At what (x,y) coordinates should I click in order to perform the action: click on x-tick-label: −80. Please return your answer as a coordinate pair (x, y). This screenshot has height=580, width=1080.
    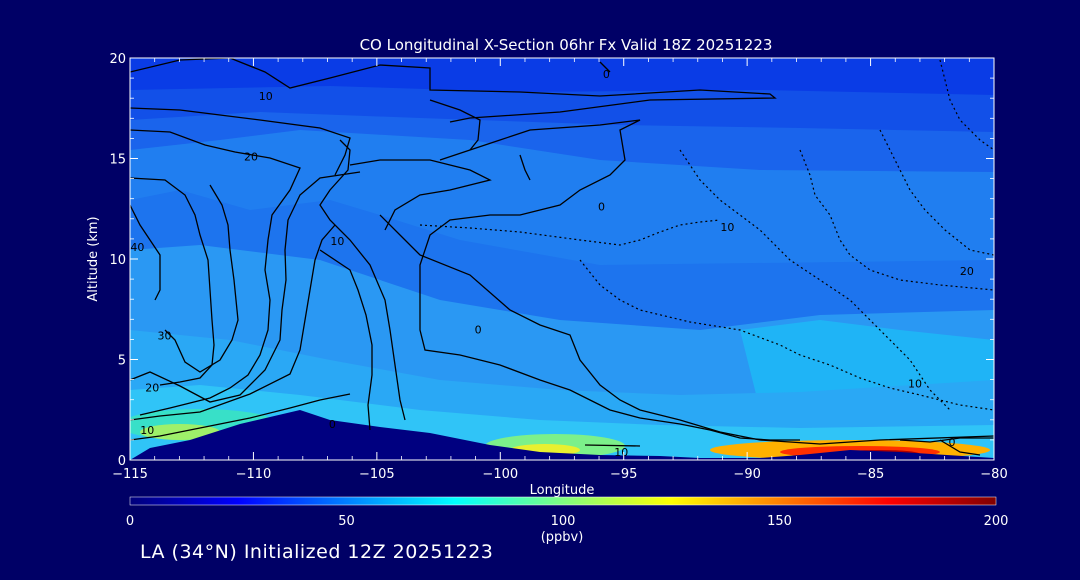
    Looking at the image, I should click on (993, 474).